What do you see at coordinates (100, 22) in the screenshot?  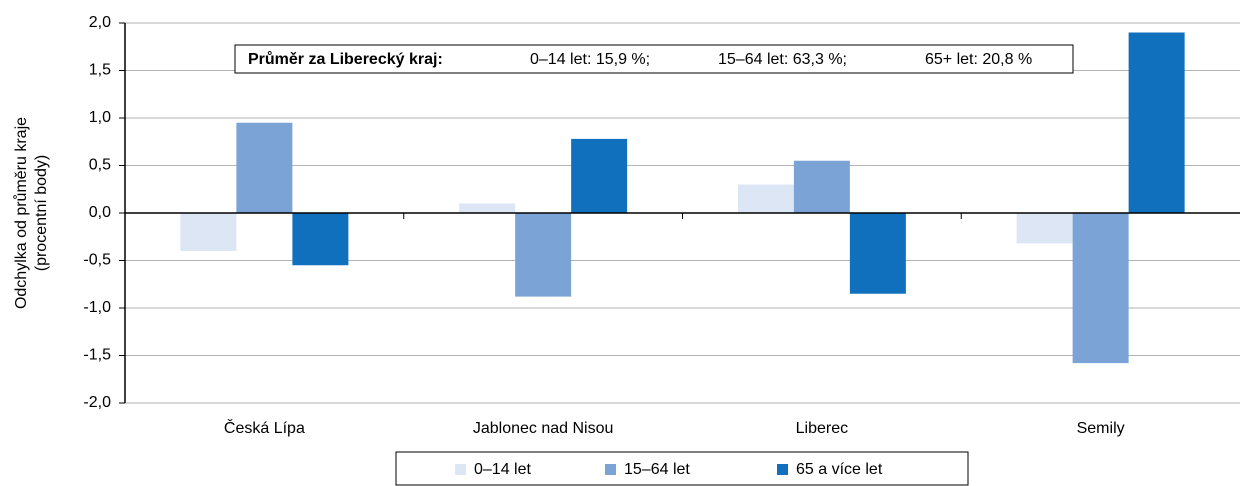 I see `y-tick-label: 2,0` at bounding box center [100, 22].